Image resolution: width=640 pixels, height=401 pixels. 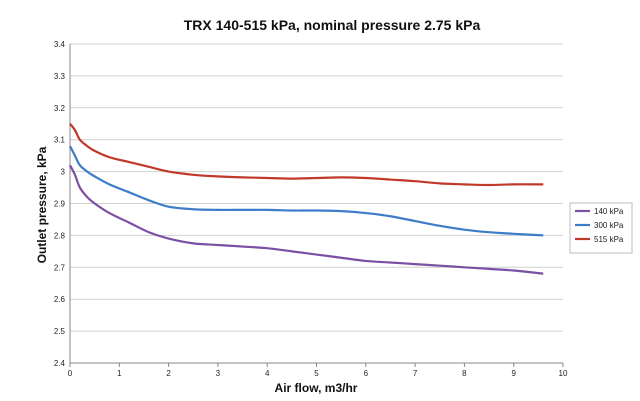 I want to click on legend-label: 515 kPa, so click(x=609, y=239).